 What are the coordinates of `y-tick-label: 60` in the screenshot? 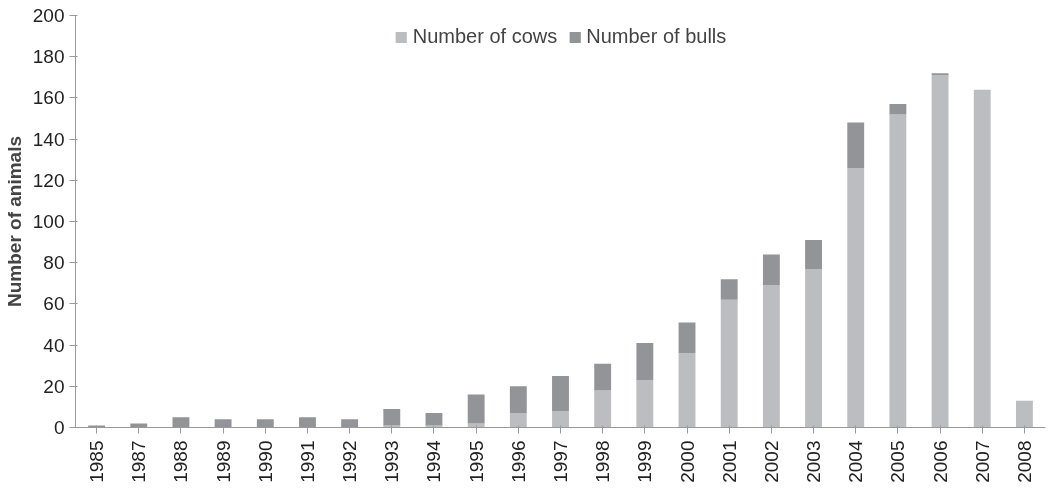 It's located at (54, 304).